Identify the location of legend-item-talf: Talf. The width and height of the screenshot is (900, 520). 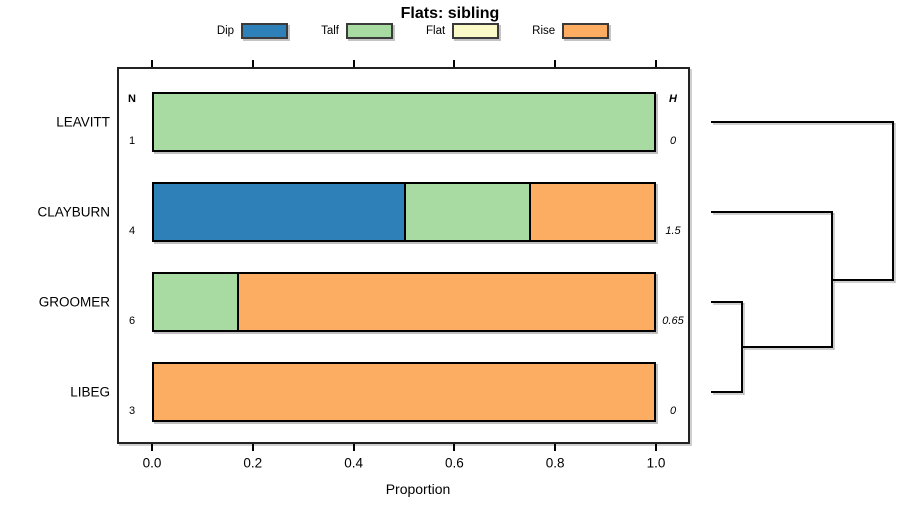
(357, 31).